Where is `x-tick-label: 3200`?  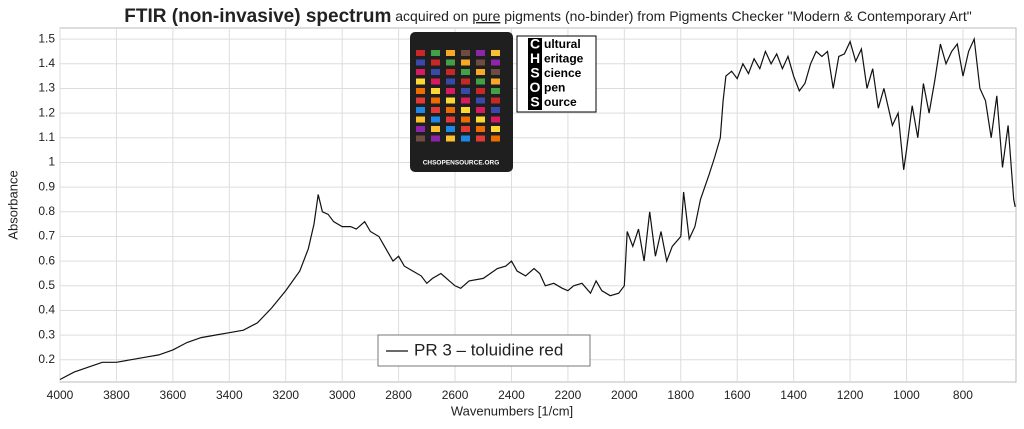 x-tick-label: 3200 is located at coordinates (285, 395).